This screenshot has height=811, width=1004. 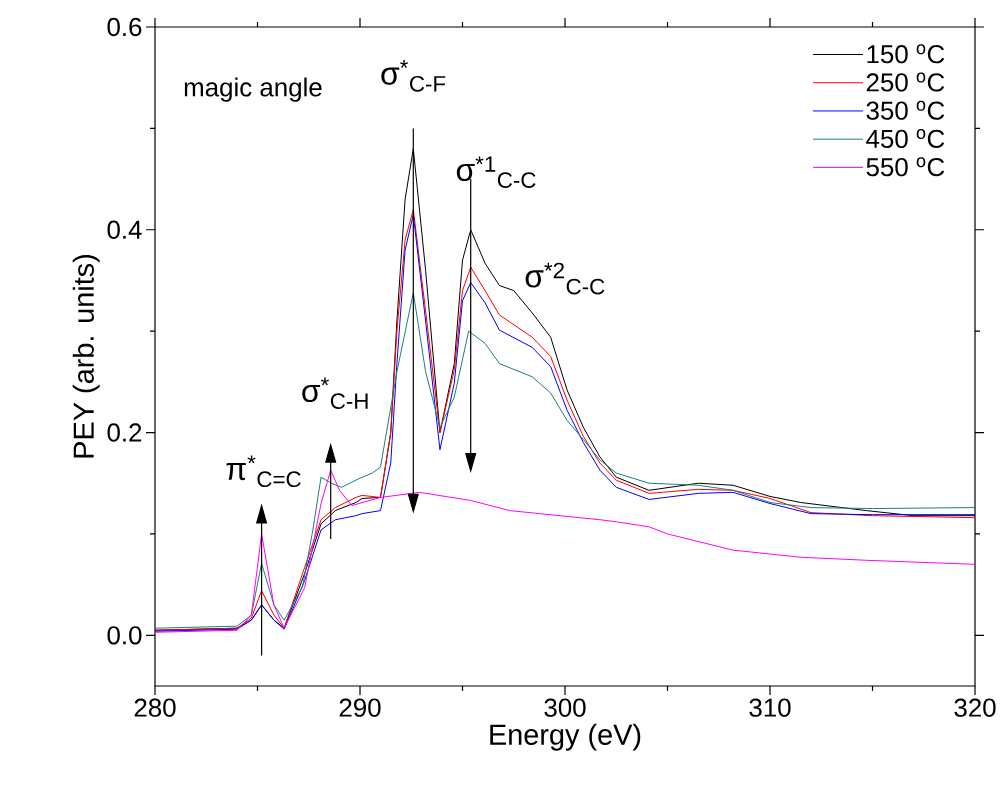 What do you see at coordinates (565, 737) in the screenshot?
I see `x-axis-title: Energy (eV)` at bounding box center [565, 737].